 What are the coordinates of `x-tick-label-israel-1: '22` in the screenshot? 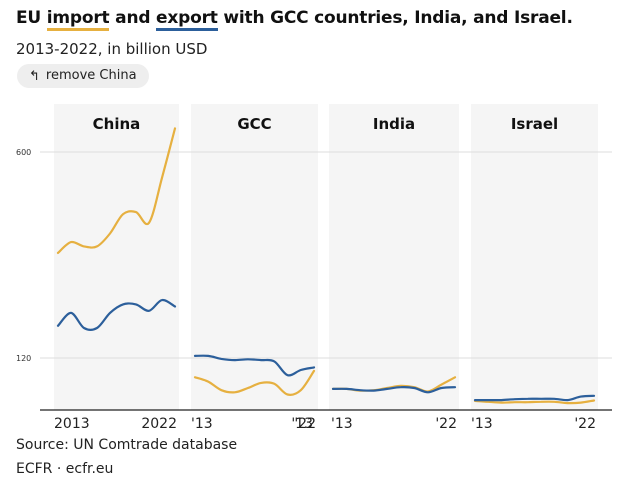 It's located at (585, 424).